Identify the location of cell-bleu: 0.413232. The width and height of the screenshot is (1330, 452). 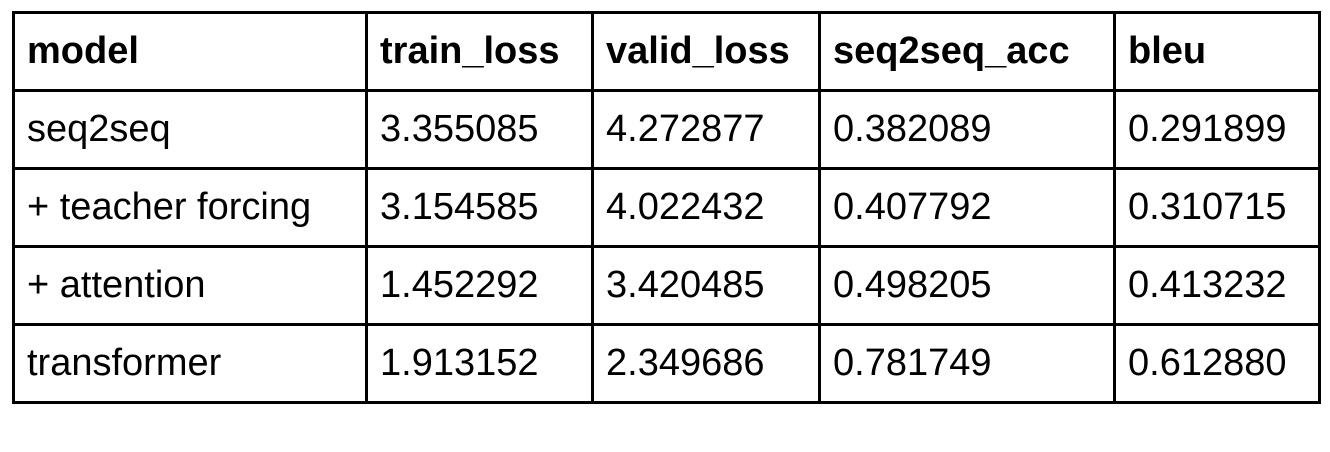
(1217, 285).